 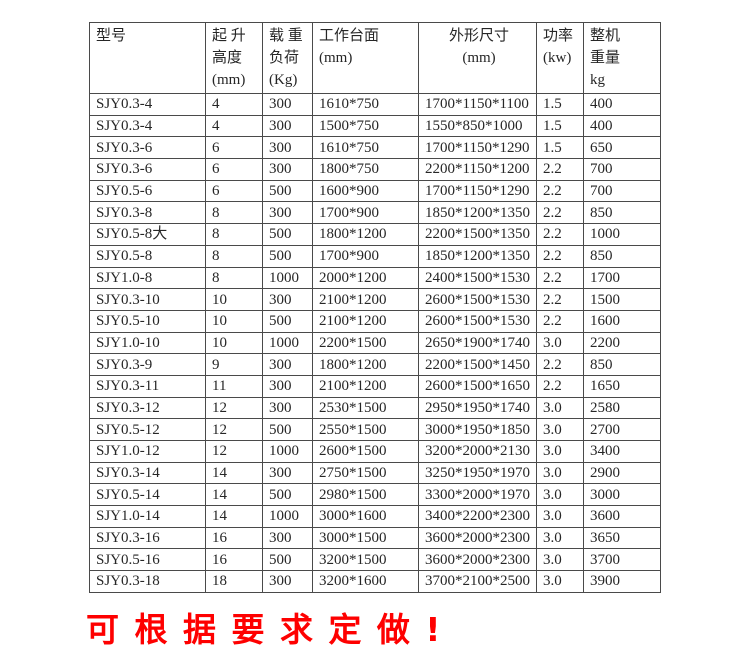 What do you see at coordinates (622, 560) in the screenshot?
I see `table-cell: 3700` at bounding box center [622, 560].